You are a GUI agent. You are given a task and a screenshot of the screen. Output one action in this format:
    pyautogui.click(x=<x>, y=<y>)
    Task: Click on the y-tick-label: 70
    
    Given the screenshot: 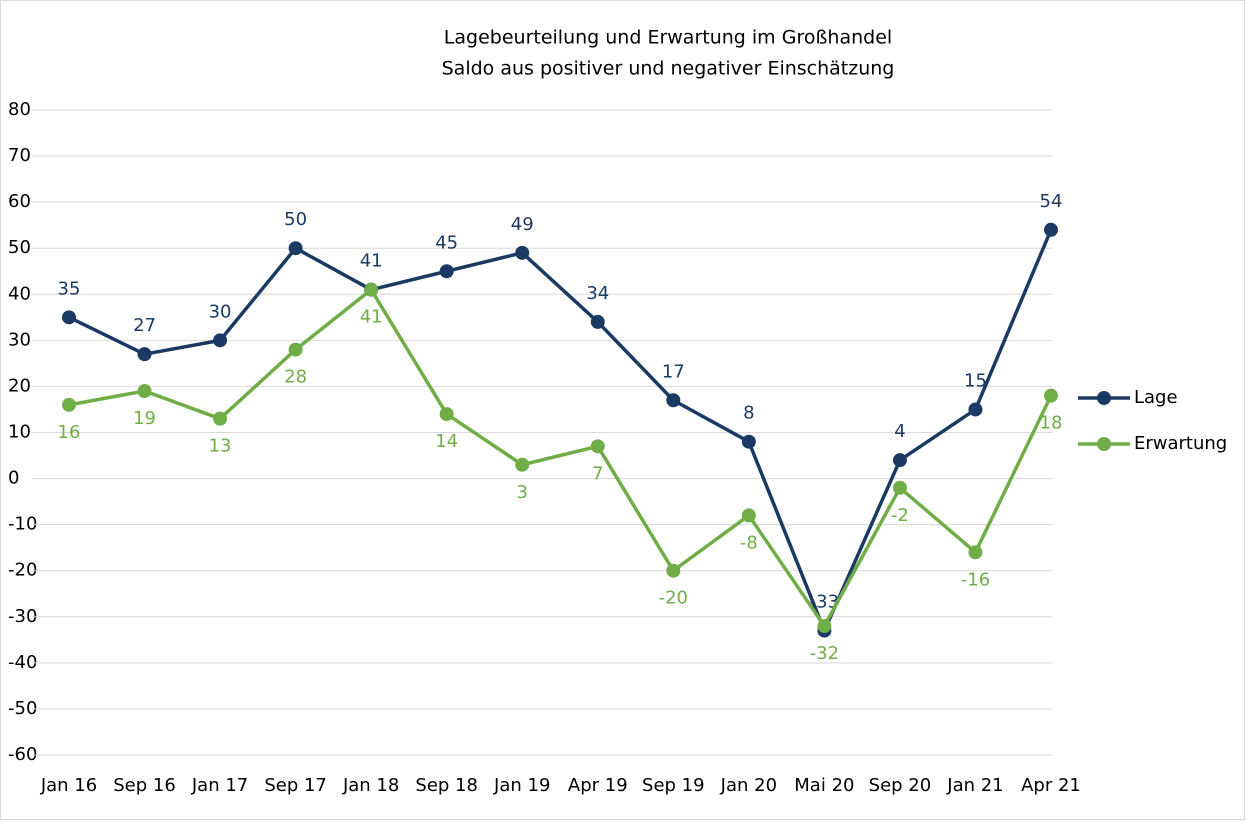 What is the action you would take?
    pyautogui.click(x=19, y=155)
    